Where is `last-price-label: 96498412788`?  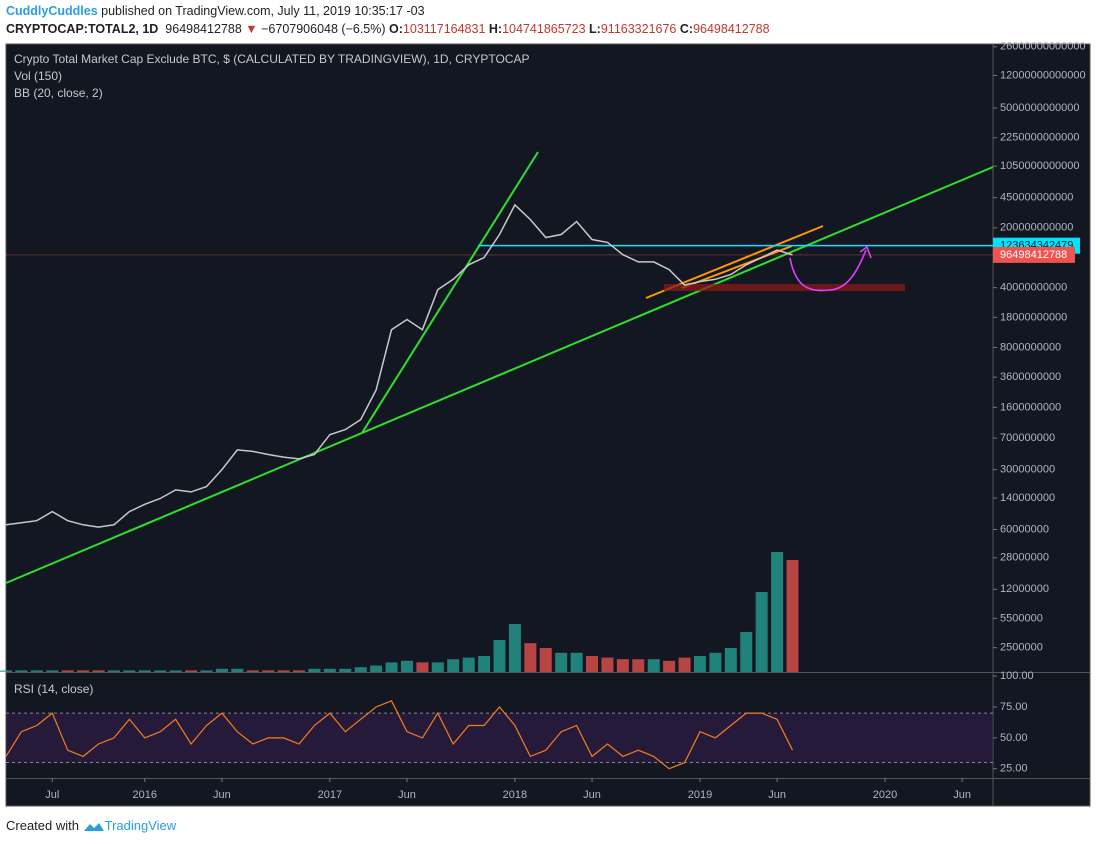
last-price-label: 96498412788 is located at coordinates (1033, 255).